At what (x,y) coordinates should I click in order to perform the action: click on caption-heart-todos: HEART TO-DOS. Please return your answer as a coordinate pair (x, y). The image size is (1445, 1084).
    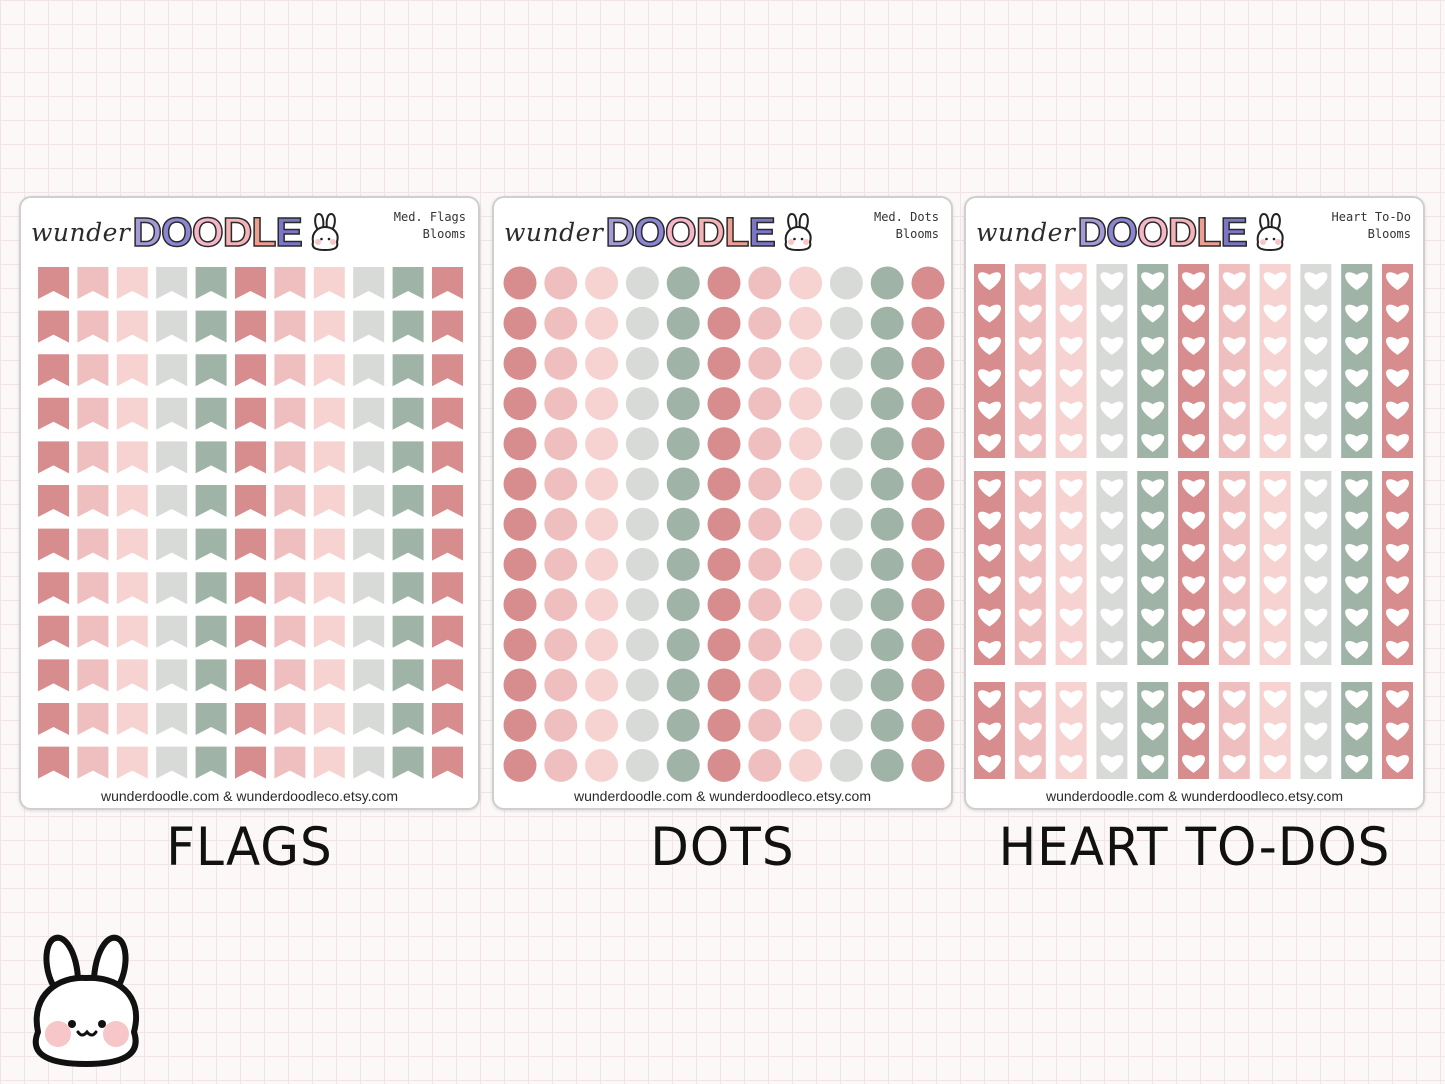
    Looking at the image, I should click on (1194, 847).